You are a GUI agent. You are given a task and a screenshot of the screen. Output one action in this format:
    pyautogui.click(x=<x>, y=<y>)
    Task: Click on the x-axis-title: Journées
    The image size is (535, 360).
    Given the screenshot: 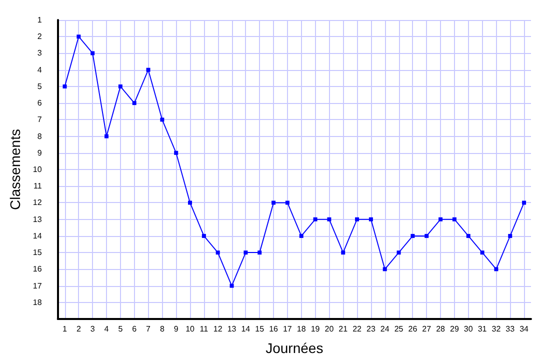 What is the action you would take?
    pyautogui.click(x=295, y=348)
    